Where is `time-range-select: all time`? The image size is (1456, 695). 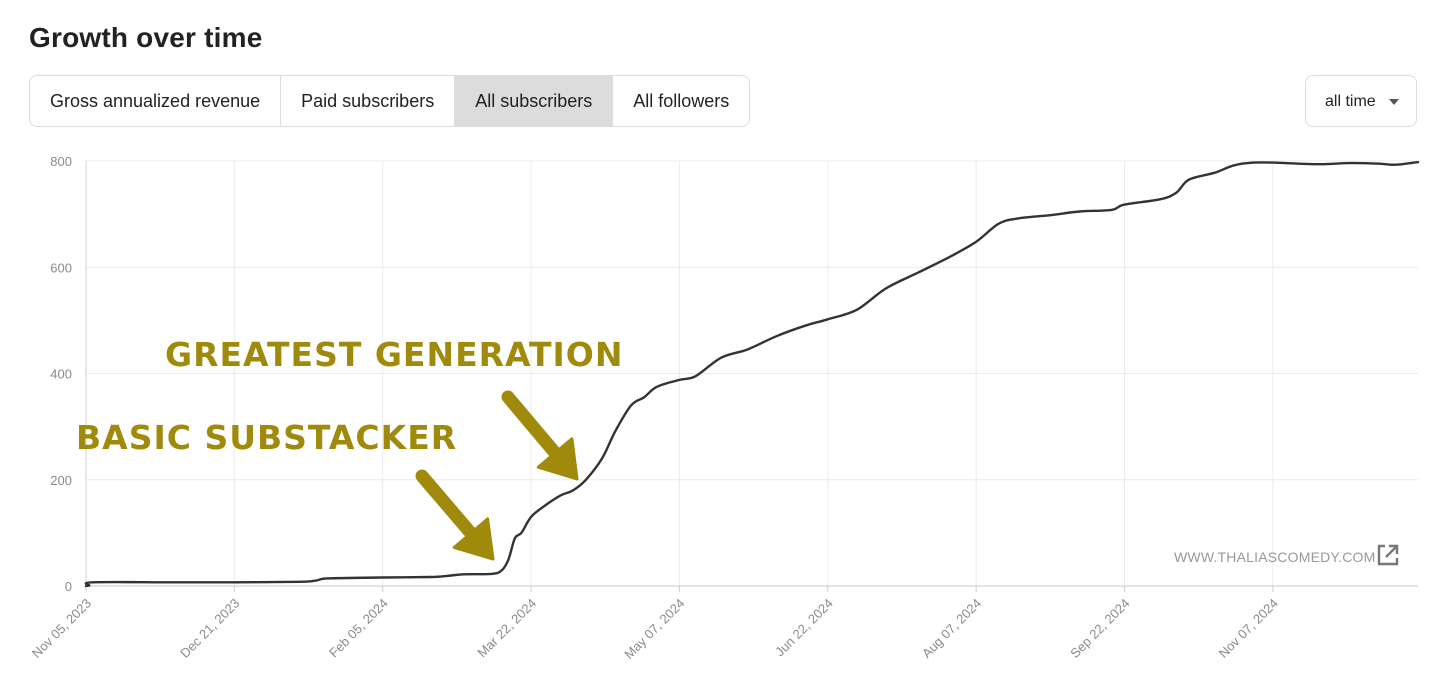
time-range-select: all time is located at coordinates (1361, 101).